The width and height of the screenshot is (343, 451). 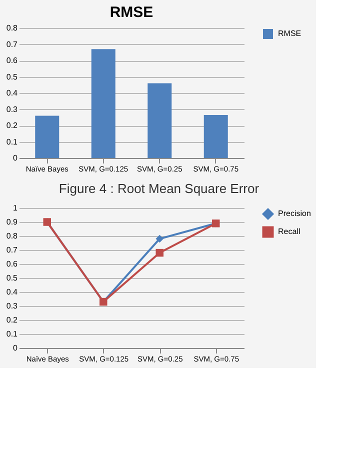 I want to click on caption: Figure 4 : Root Mean Square Error, so click(x=159, y=188).